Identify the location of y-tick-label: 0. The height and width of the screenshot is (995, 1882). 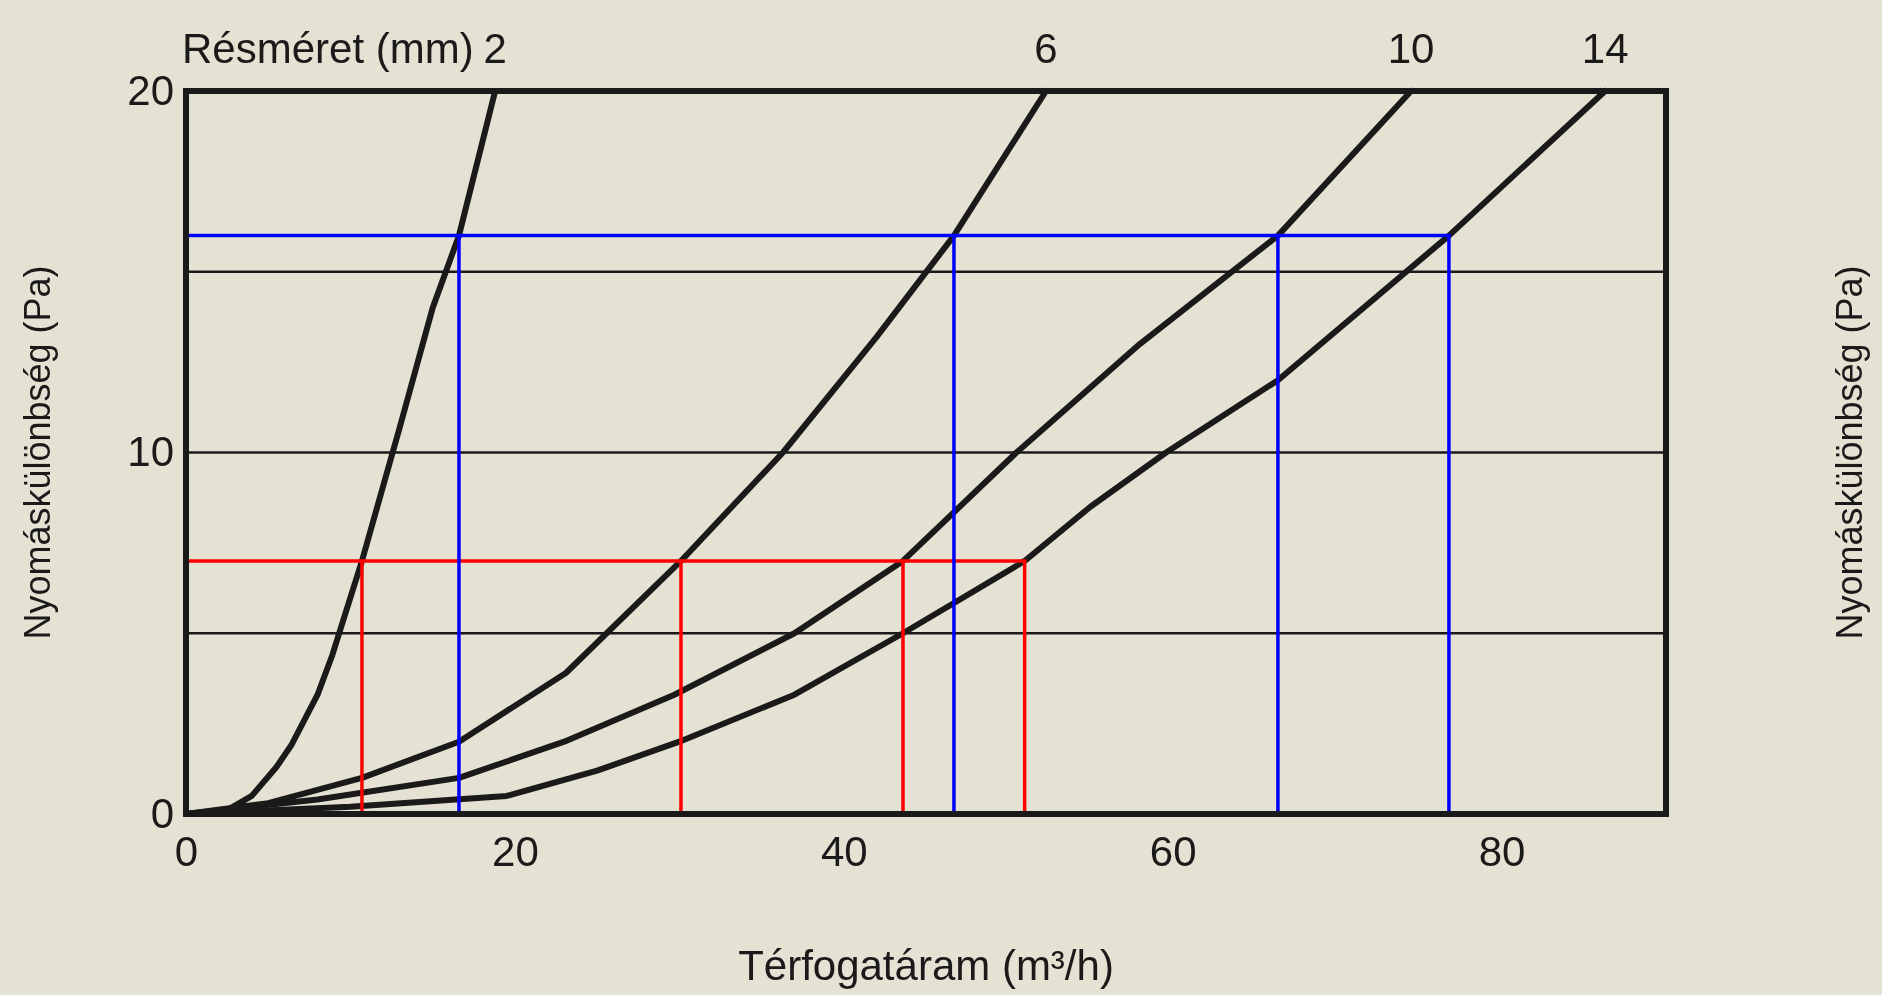
(162, 813).